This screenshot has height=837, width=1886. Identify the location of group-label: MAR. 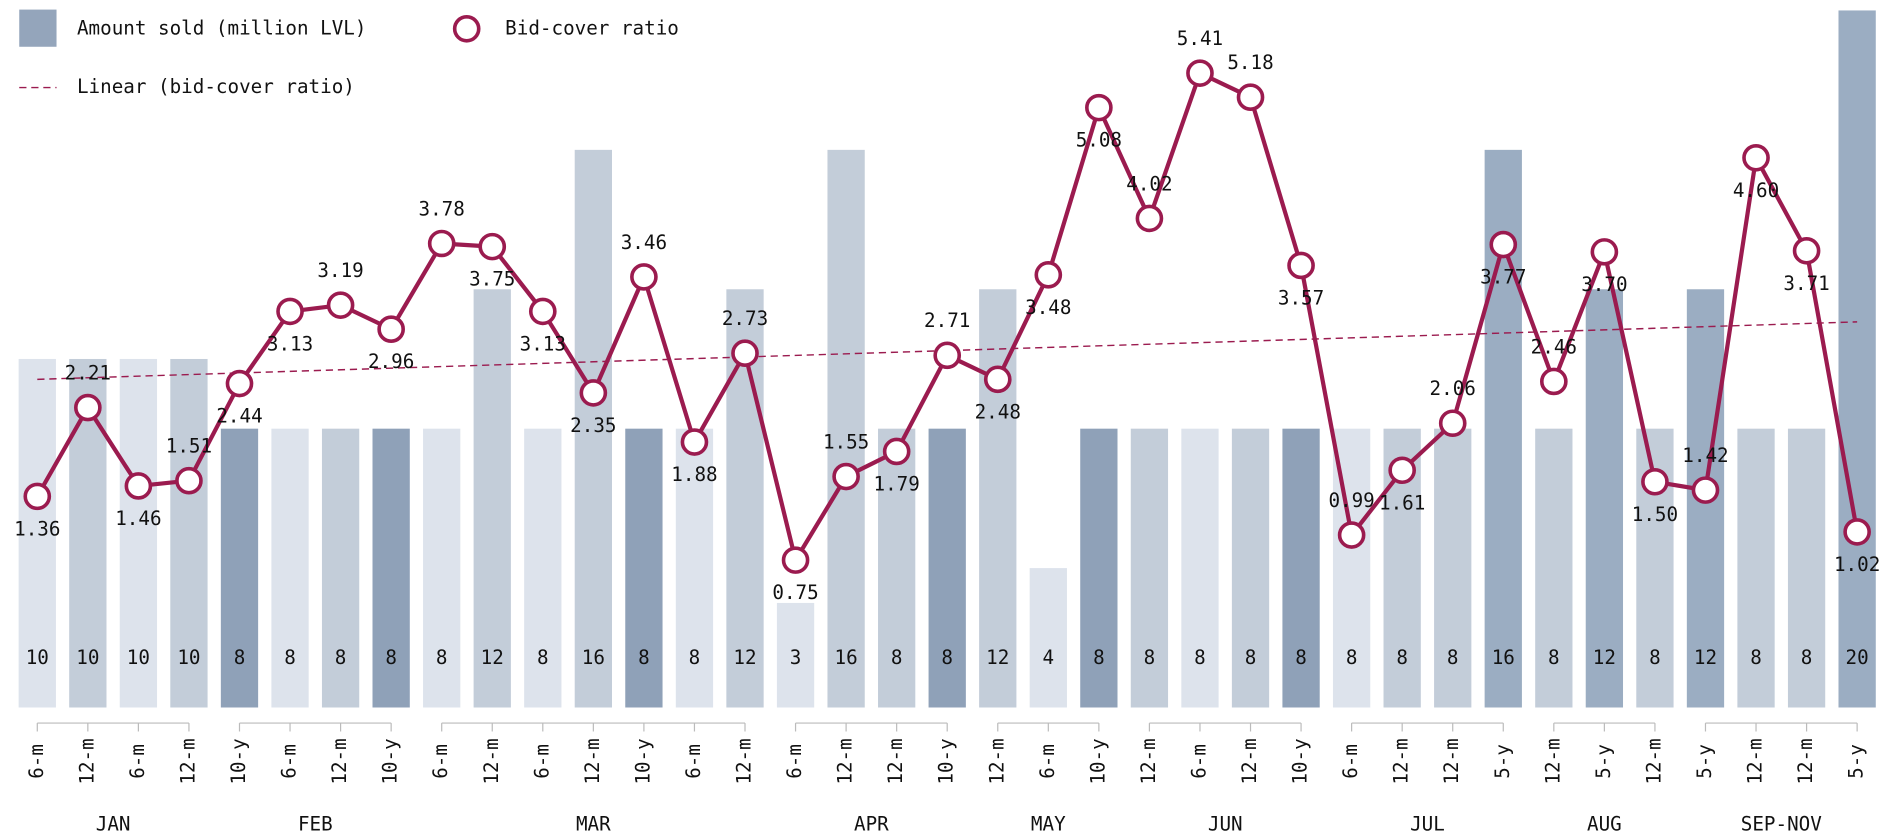
(593, 824).